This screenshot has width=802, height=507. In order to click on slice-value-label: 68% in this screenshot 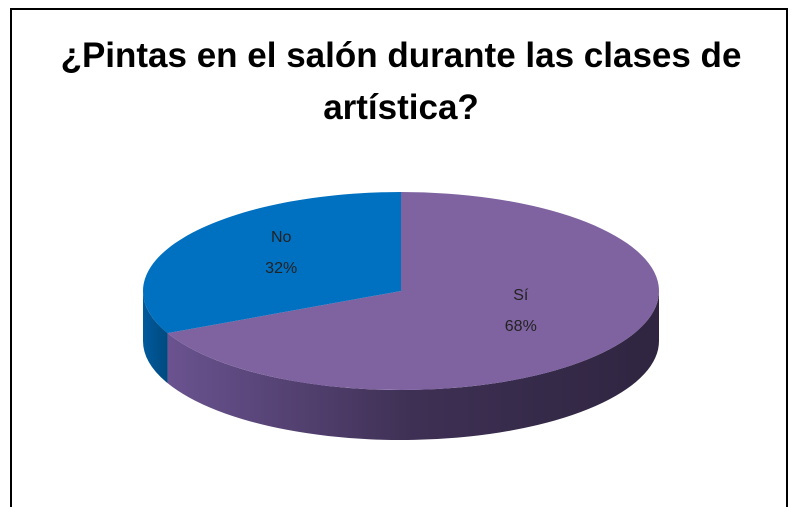, I will do `click(521, 326)`.